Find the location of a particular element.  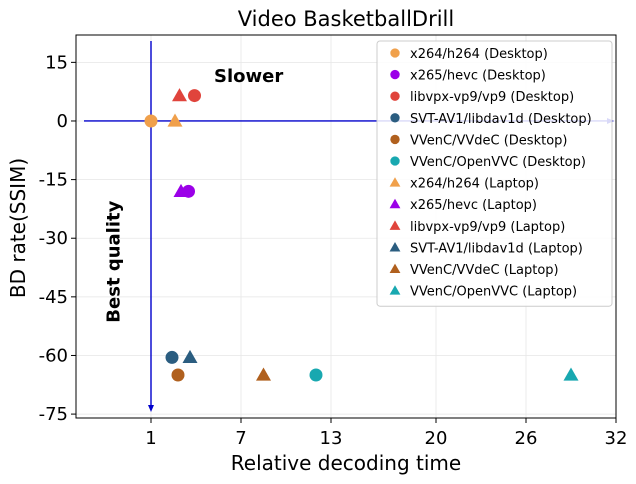

x-tick-label: 26 is located at coordinates (526, 438).